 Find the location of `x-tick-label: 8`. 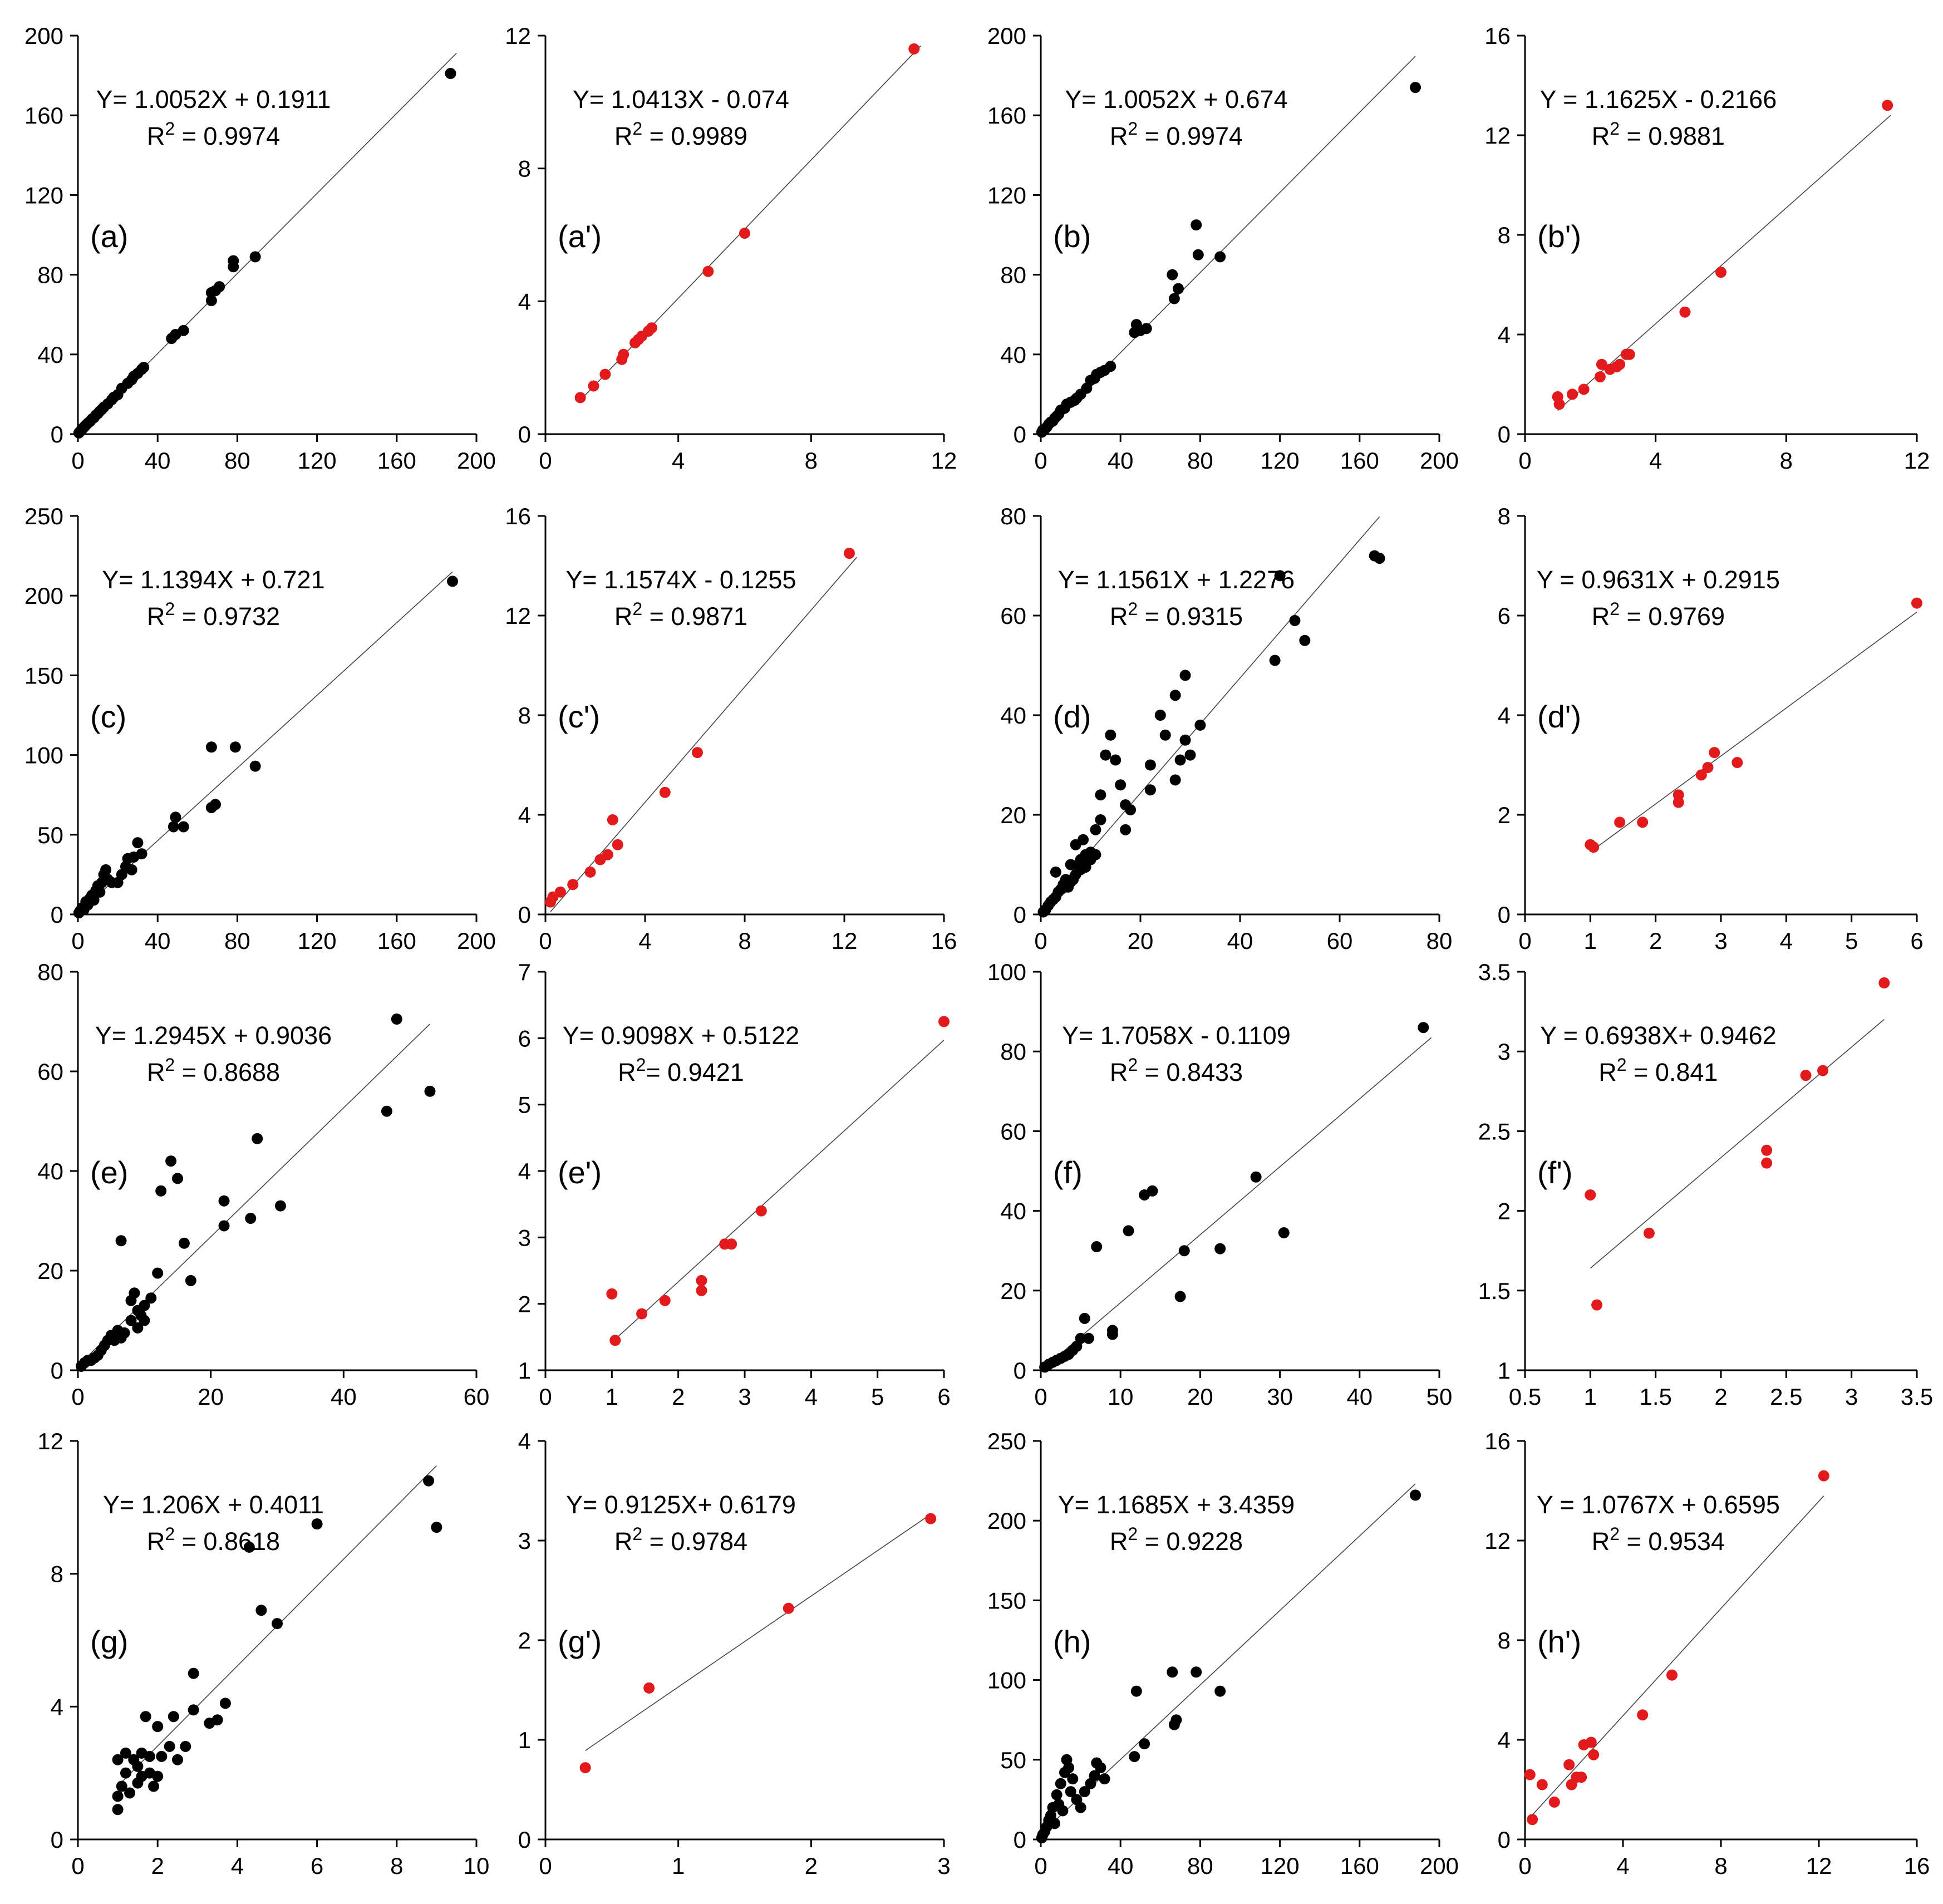

x-tick-label: 8 is located at coordinates (811, 460).